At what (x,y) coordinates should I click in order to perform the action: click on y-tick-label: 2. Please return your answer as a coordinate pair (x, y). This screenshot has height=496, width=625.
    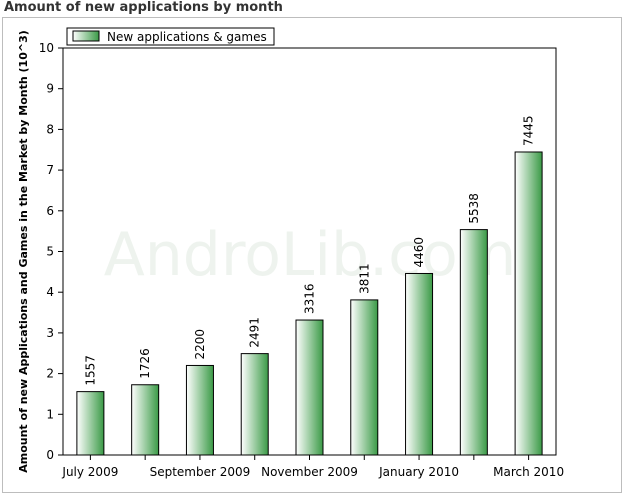
    Looking at the image, I should click on (50, 374).